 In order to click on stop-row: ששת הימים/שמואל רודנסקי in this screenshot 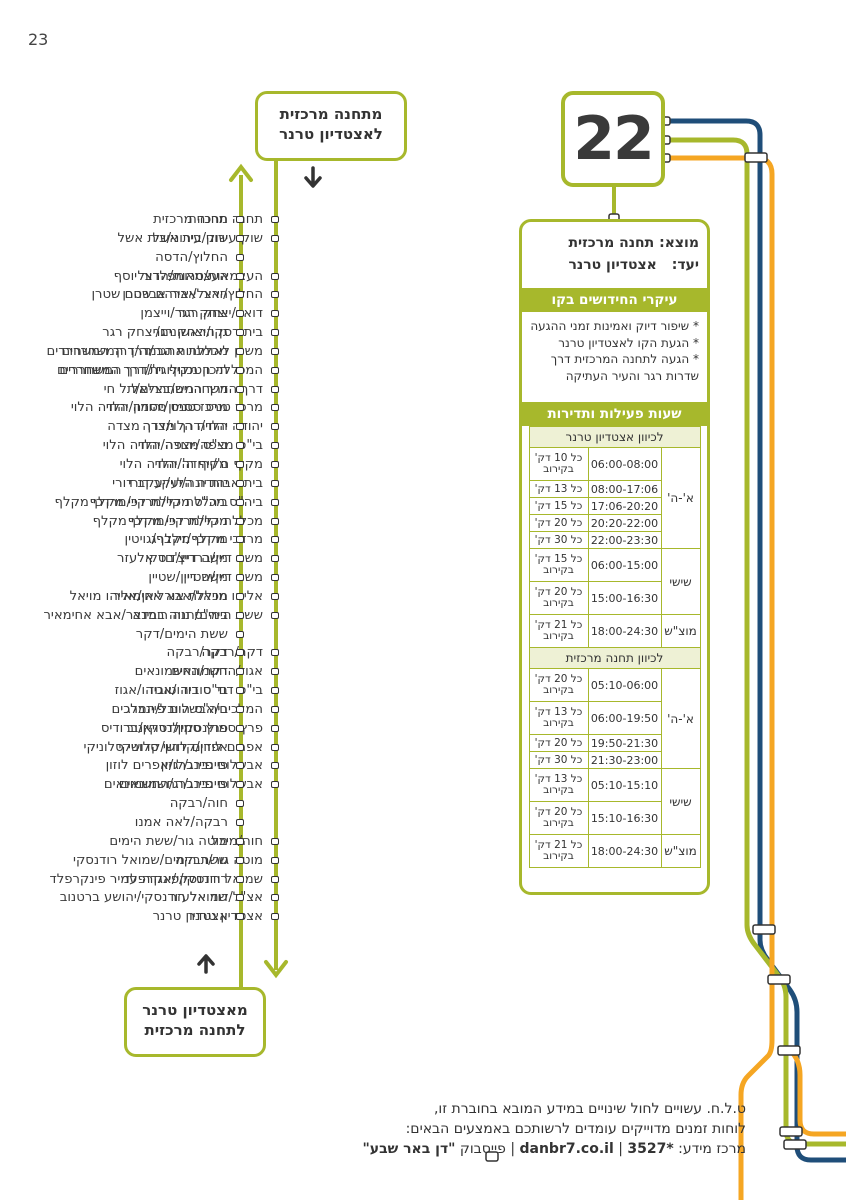, I will do `click(143, 861)`.